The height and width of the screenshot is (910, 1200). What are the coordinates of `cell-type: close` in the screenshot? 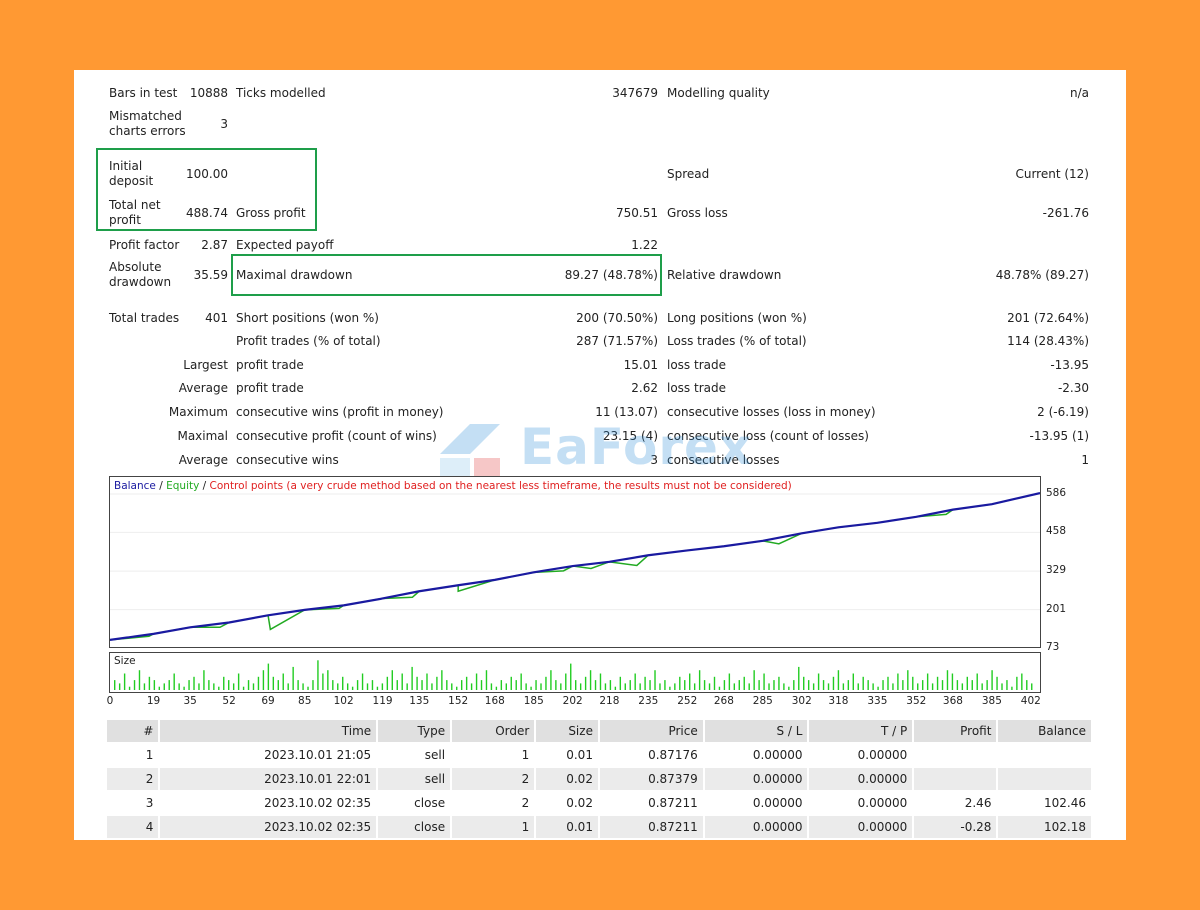 It's located at (430, 803).